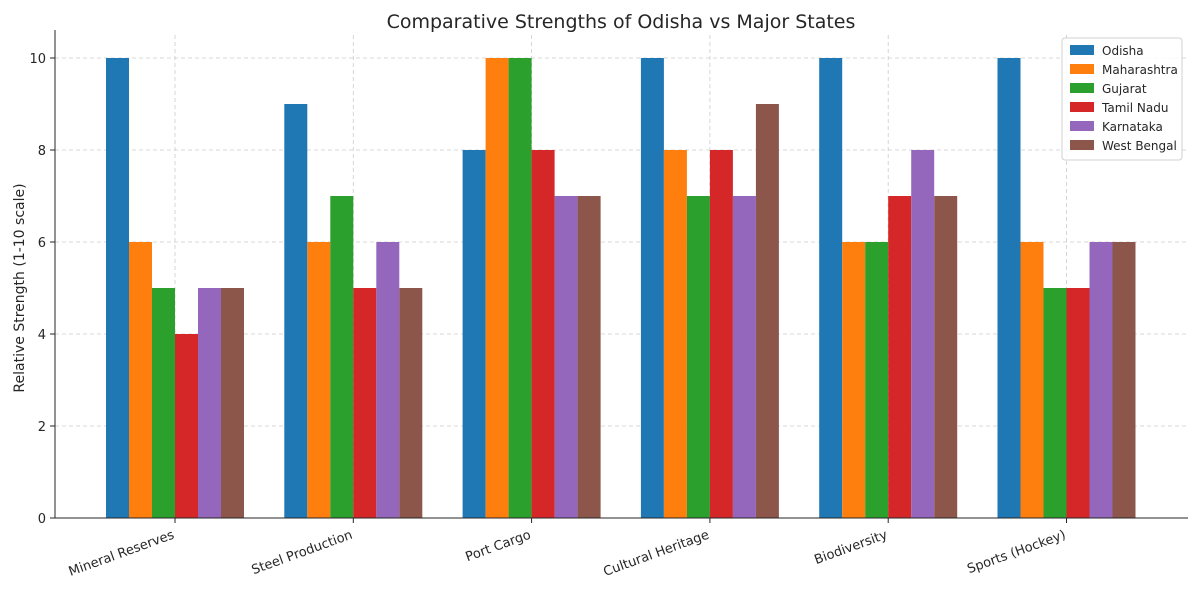  Describe the element at coordinates (42, 427) in the screenshot. I see `y-tick-label: 2` at that location.